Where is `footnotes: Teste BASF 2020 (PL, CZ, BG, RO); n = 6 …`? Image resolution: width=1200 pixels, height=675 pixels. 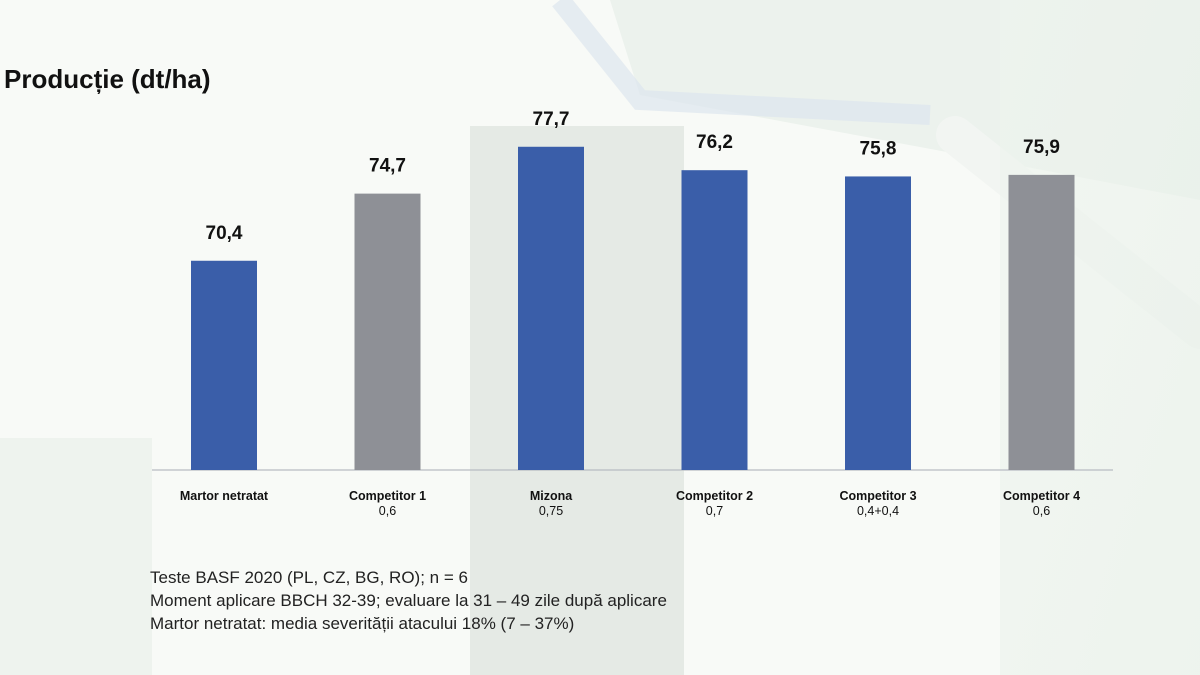 footnotes: Teste BASF 2020 (PL, CZ, BG, RO); n = 6 … is located at coordinates (408, 600).